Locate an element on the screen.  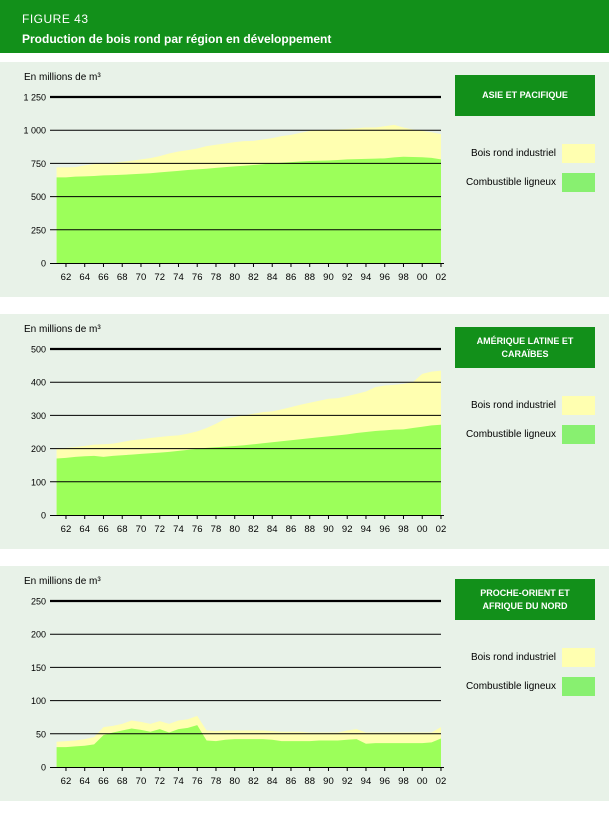
region-label-box: ASIE ET PACIFIQUE is located at coordinates (525, 95).